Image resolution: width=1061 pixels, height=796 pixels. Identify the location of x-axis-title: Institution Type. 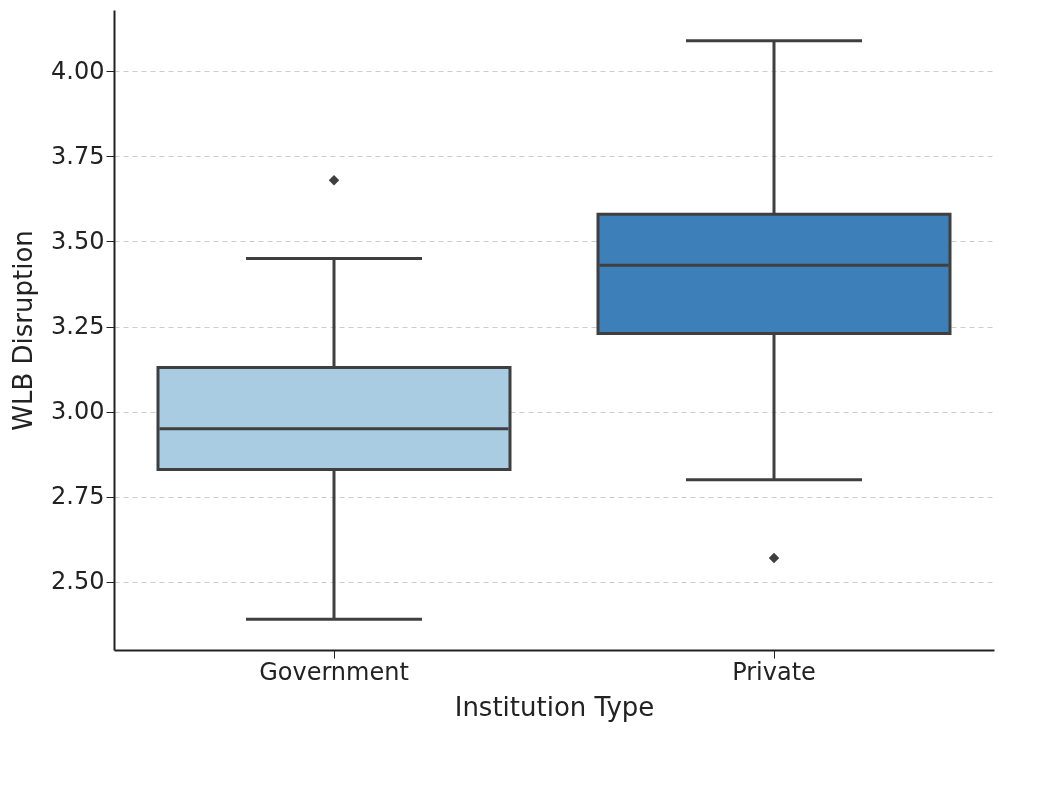
(554, 706).